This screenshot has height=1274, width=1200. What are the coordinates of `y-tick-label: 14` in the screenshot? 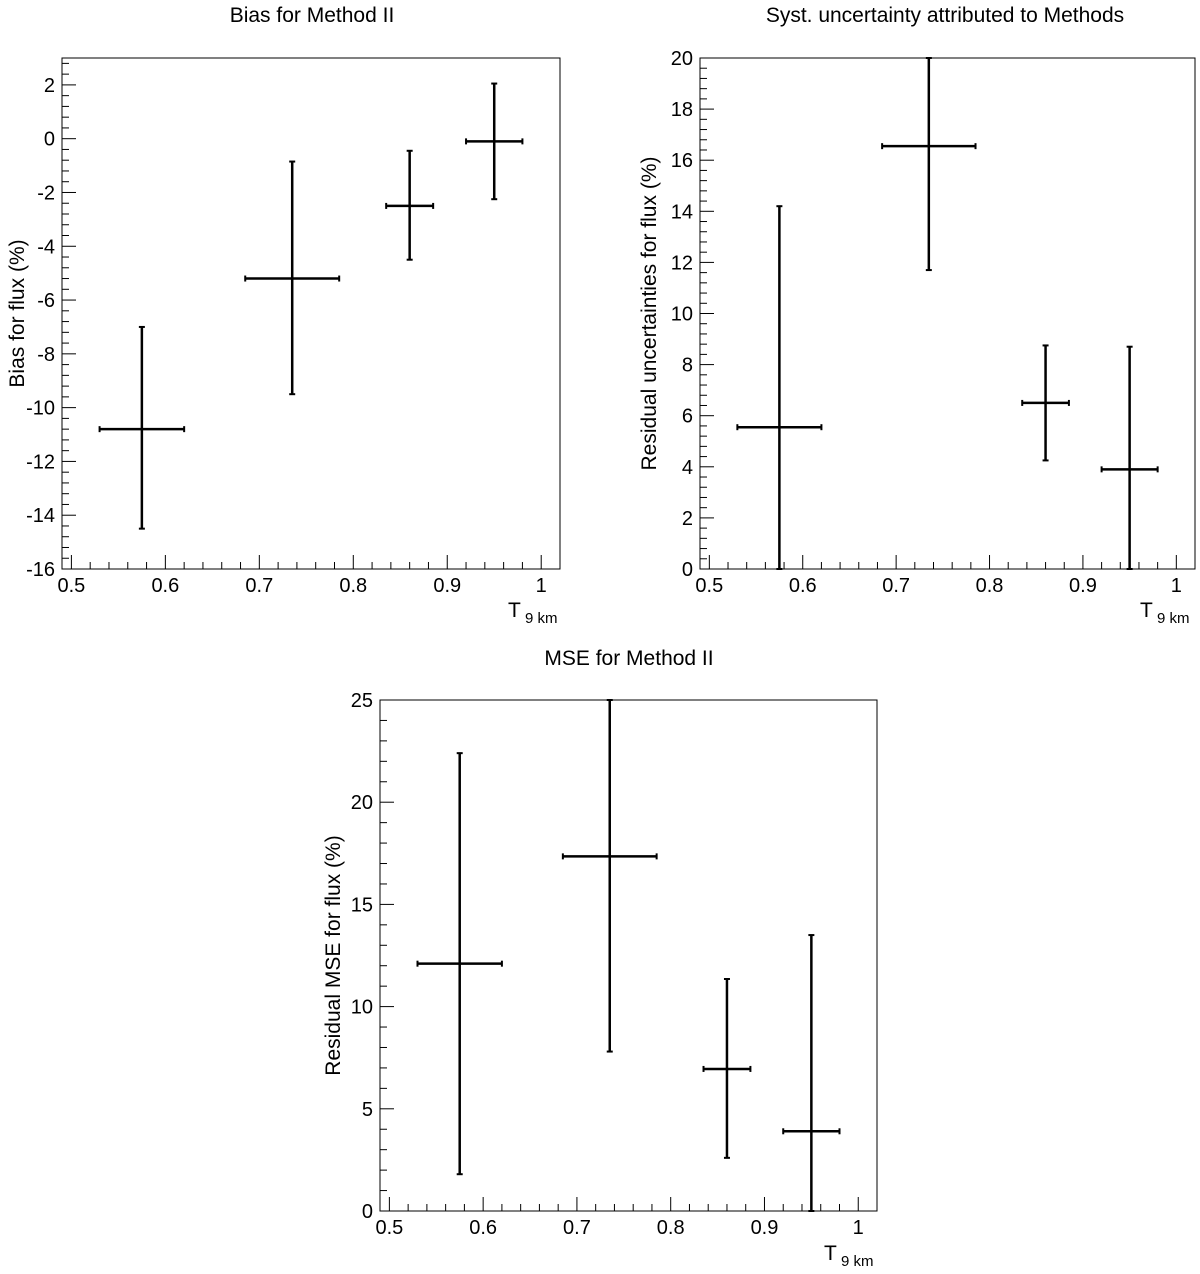 It's located at (682, 212).